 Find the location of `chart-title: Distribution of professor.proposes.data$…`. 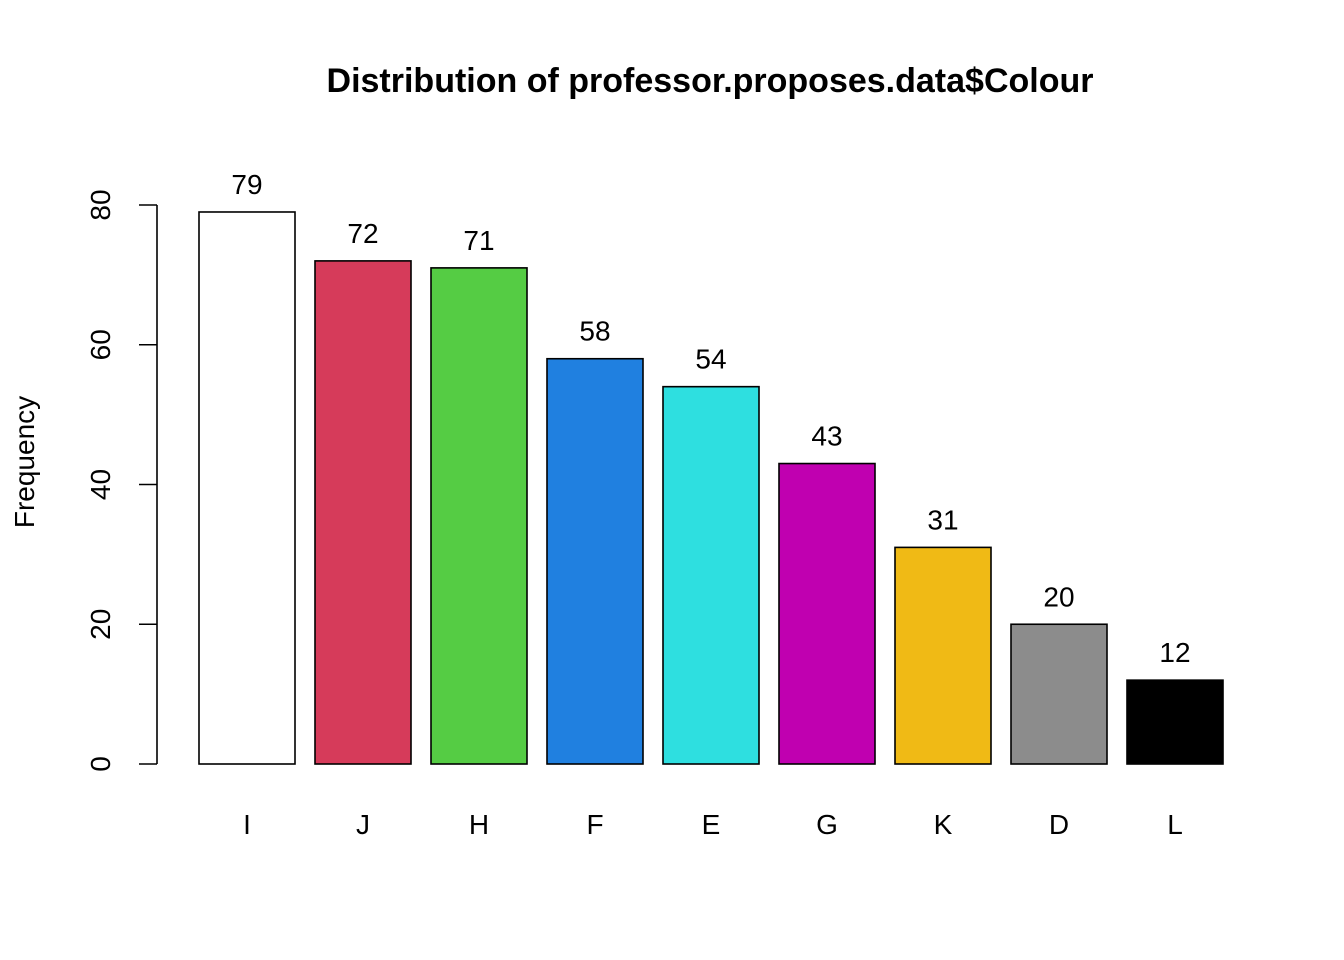

chart-title: Distribution of professor.proposes.data$… is located at coordinates (710, 81).